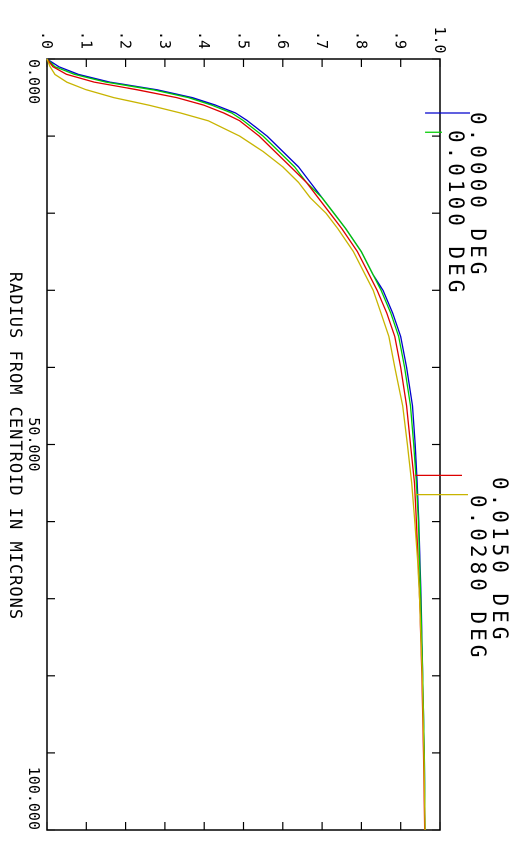 The height and width of the screenshot is (845, 523). Describe the element at coordinates (244, 40) in the screenshot. I see `y-tick-label: .5` at that location.